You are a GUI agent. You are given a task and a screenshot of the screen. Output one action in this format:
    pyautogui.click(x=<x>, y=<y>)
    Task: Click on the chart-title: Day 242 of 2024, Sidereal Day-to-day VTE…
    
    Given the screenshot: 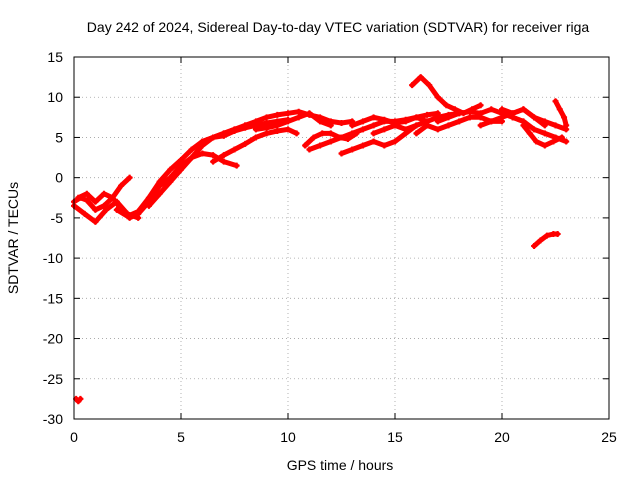 What is the action you would take?
    pyautogui.click(x=338, y=27)
    